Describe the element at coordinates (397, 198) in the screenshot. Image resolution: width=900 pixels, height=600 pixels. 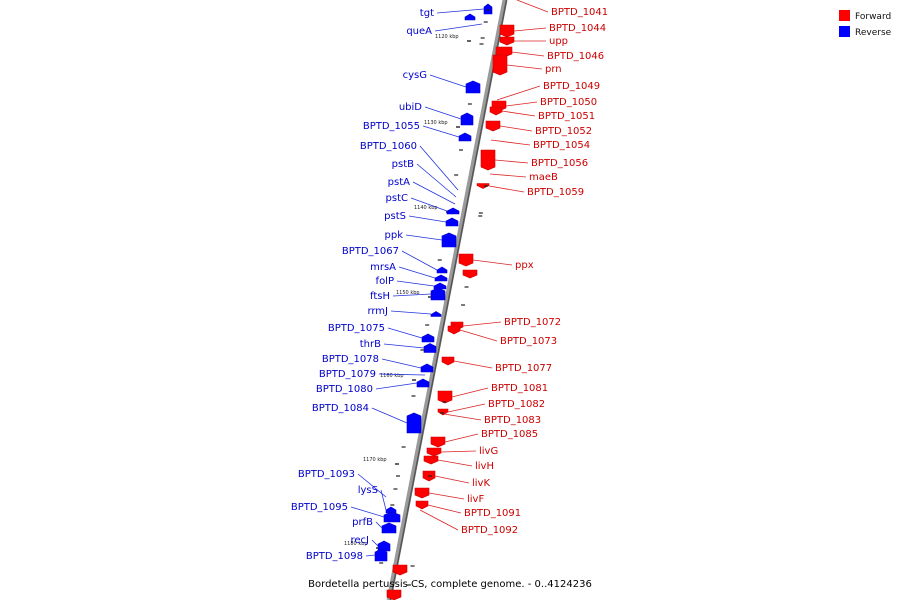
I see `gene-label: pstC` at that location.